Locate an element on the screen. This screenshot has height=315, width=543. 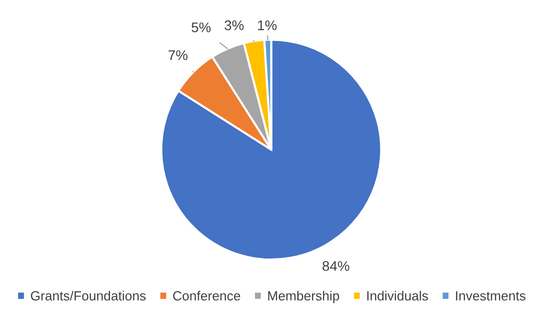
legend-label: Conference is located at coordinates (206, 295).